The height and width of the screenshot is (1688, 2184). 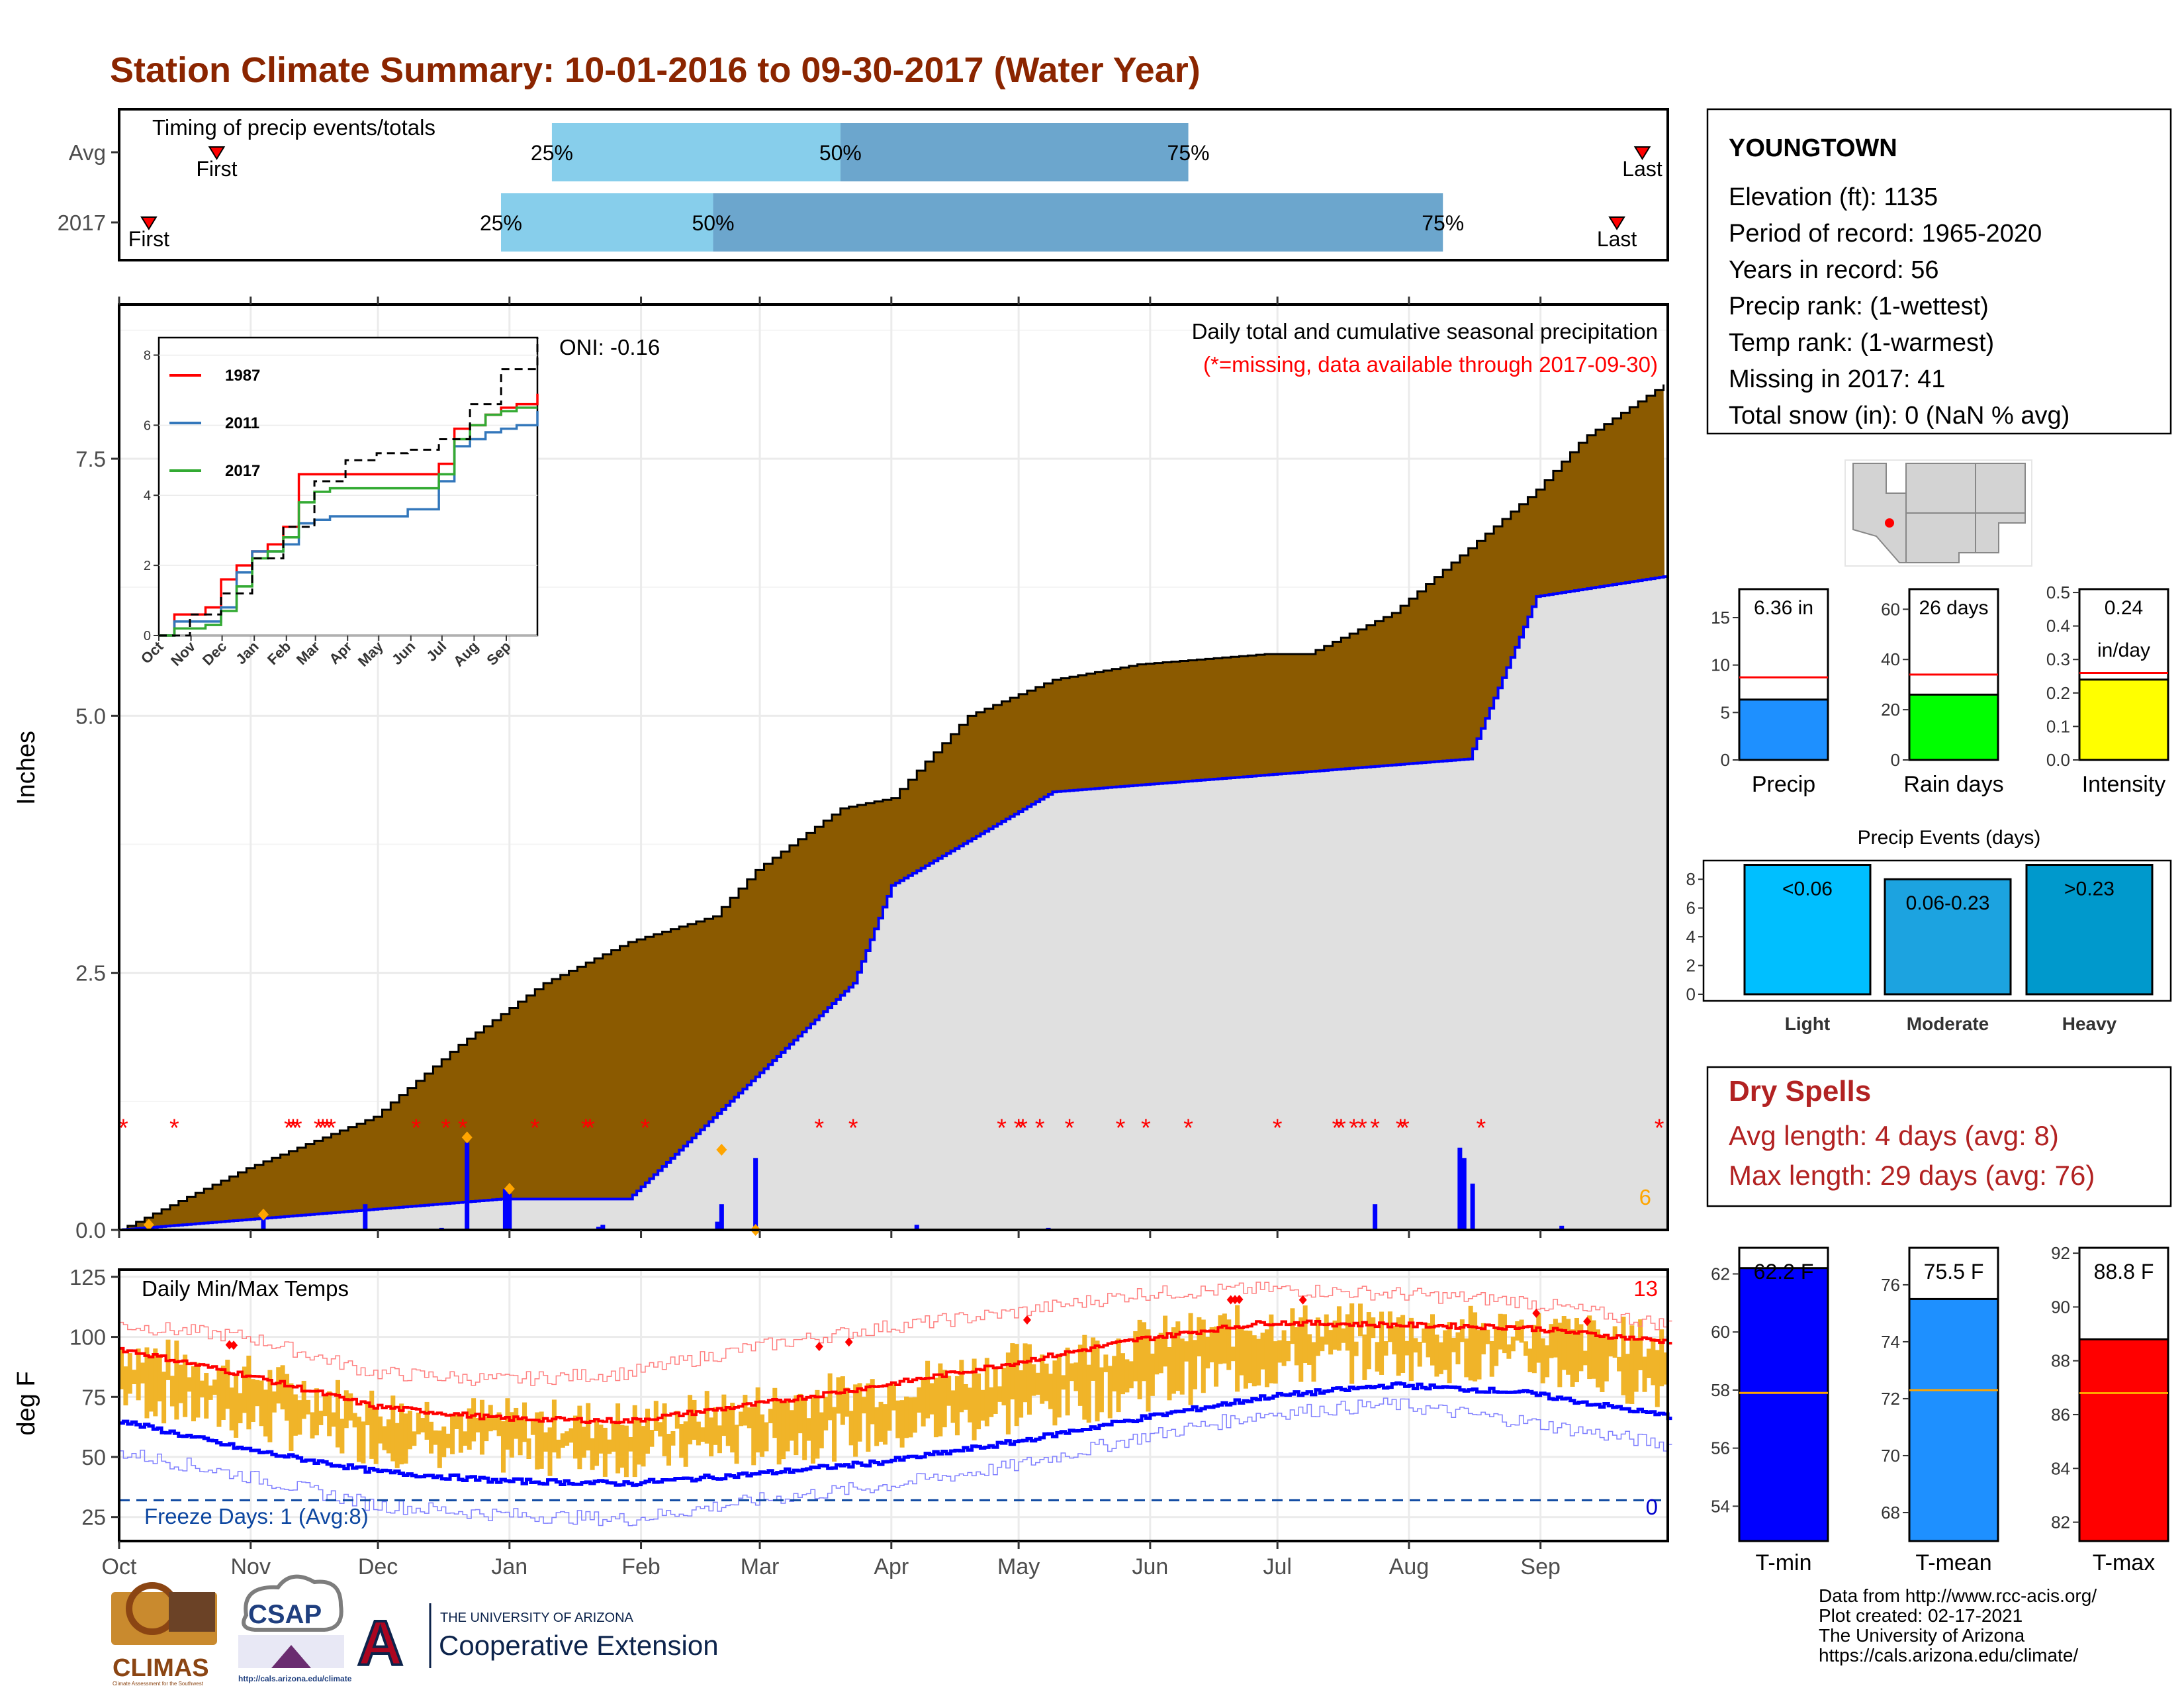 What do you see at coordinates (2110, 1409) in the screenshot?
I see `temp-bar-t-max: 82 84 86 88 90 92 88.8 F T-max` at bounding box center [2110, 1409].